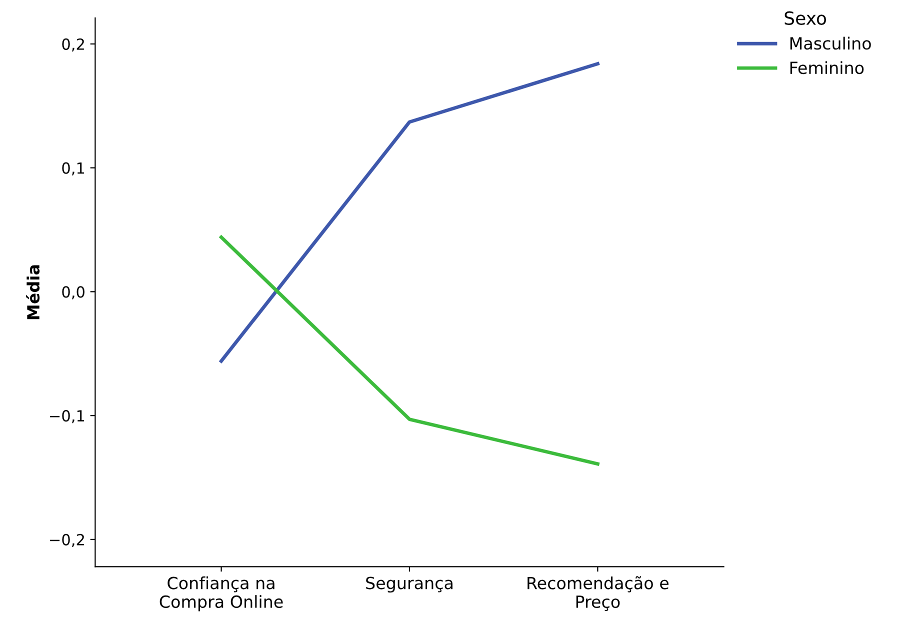 The image size is (898, 618). Describe the element at coordinates (33, 292) in the screenshot. I see `y-axis-title: Média` at that location.